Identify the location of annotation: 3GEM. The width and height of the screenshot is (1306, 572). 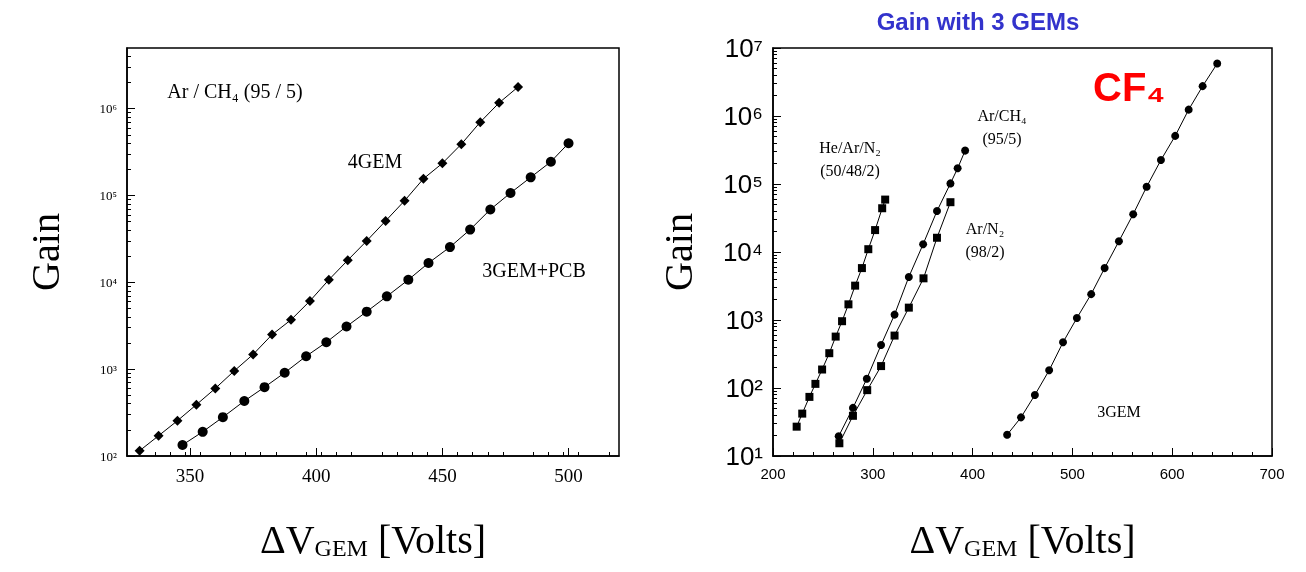
(1119, 411).